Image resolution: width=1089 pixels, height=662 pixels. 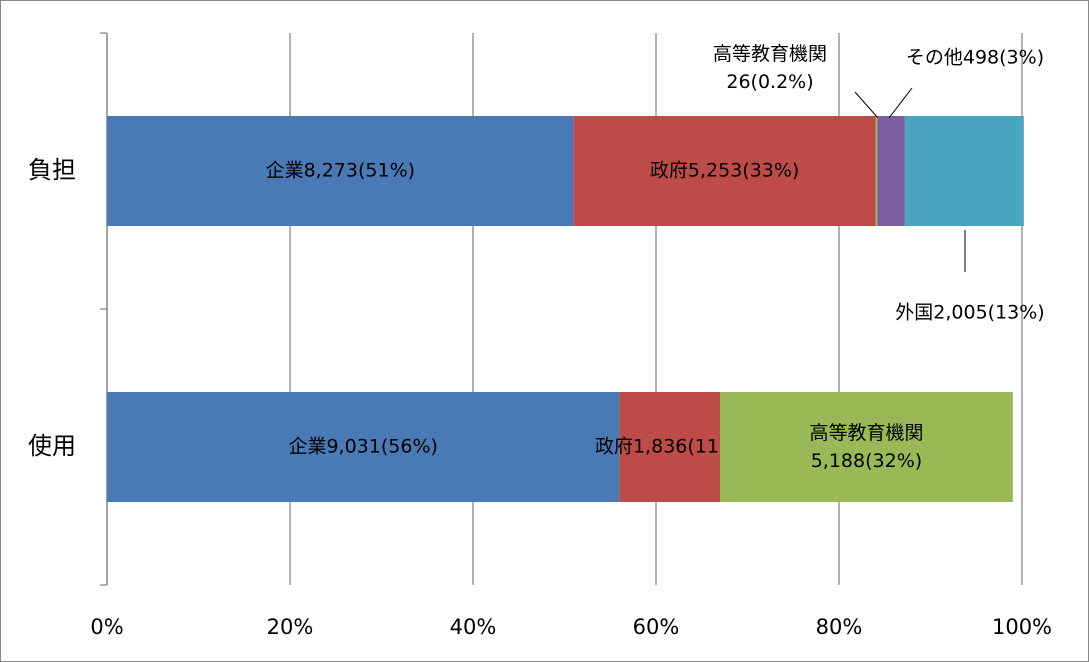 I want to click on x-tick-label: 0%, so click(x=106, y=627).